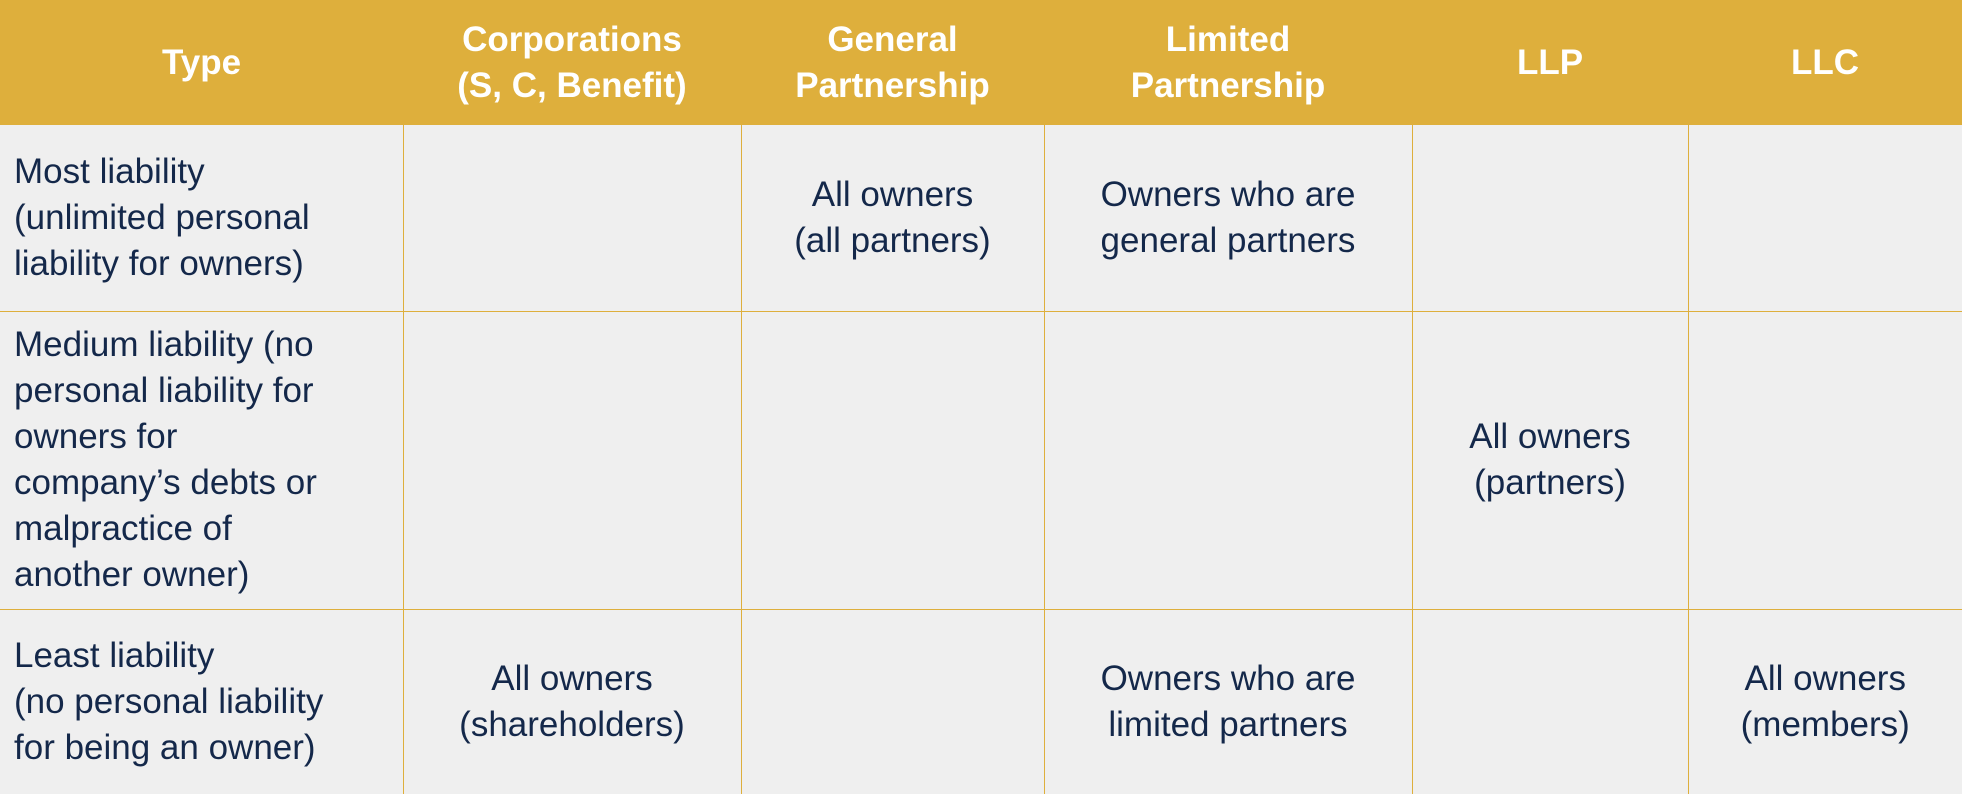 Image resolution: width=1962 pixels, height=794 pixels. What do you see at coordinates (1825, 701) in the screenshot?
I see `cell-llc: All owners (members)` at bounding box center [1825, 701].